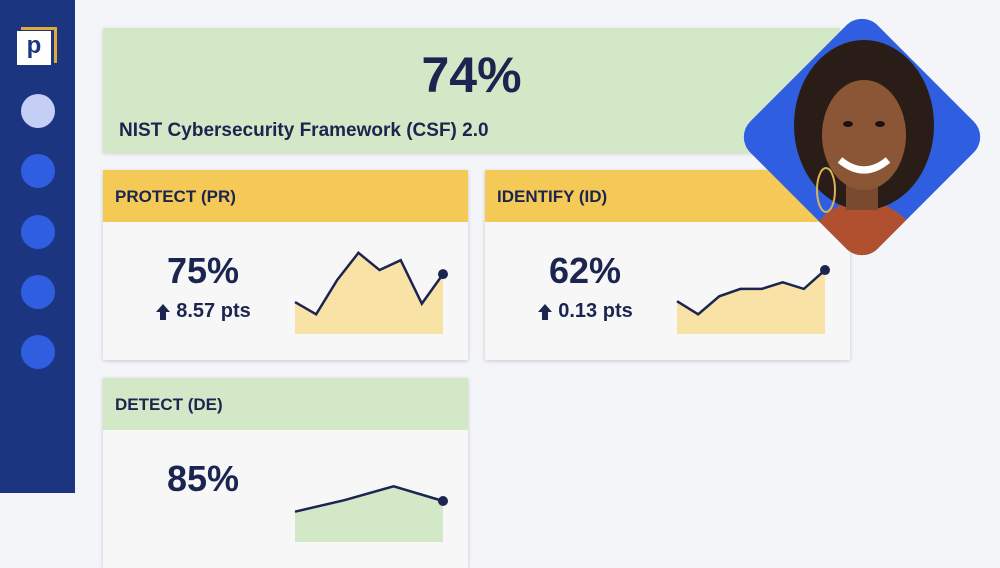 This screenshot has height=568, width=1000. I want to click on card-change: 8.57 pts, so click(203, 311).